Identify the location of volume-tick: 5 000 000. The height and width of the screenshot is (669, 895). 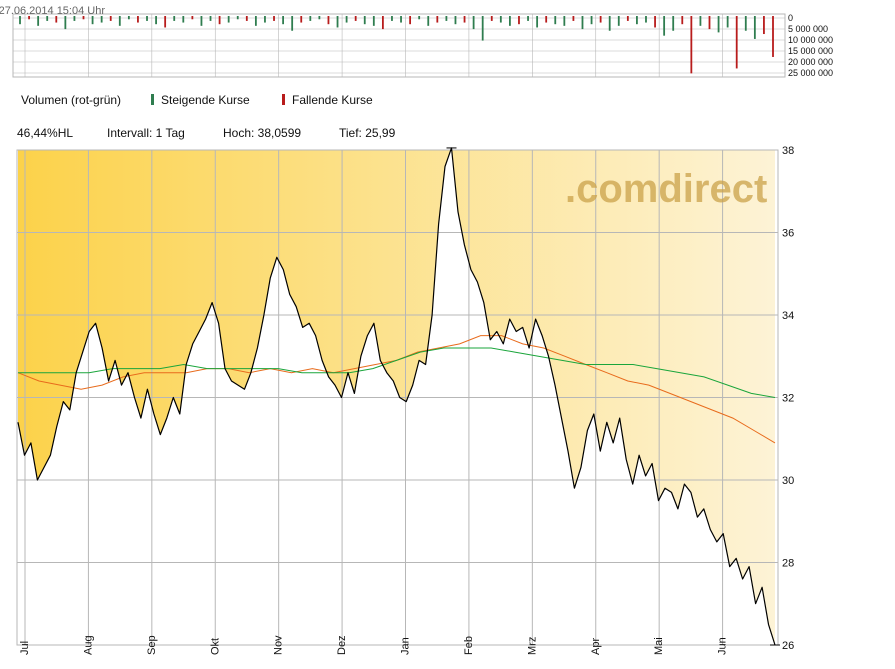
(808, 29).